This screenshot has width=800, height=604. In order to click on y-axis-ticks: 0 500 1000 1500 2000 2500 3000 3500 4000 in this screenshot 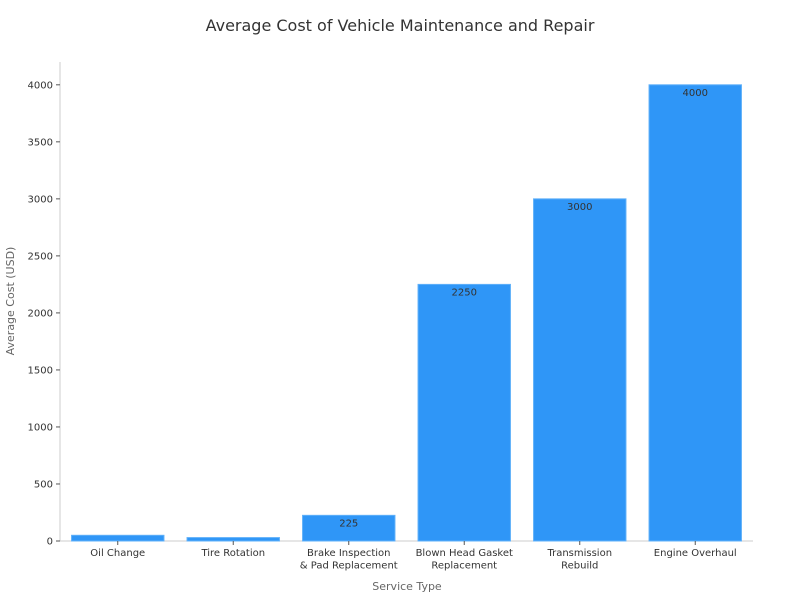, I will do `click(44, 314)`.